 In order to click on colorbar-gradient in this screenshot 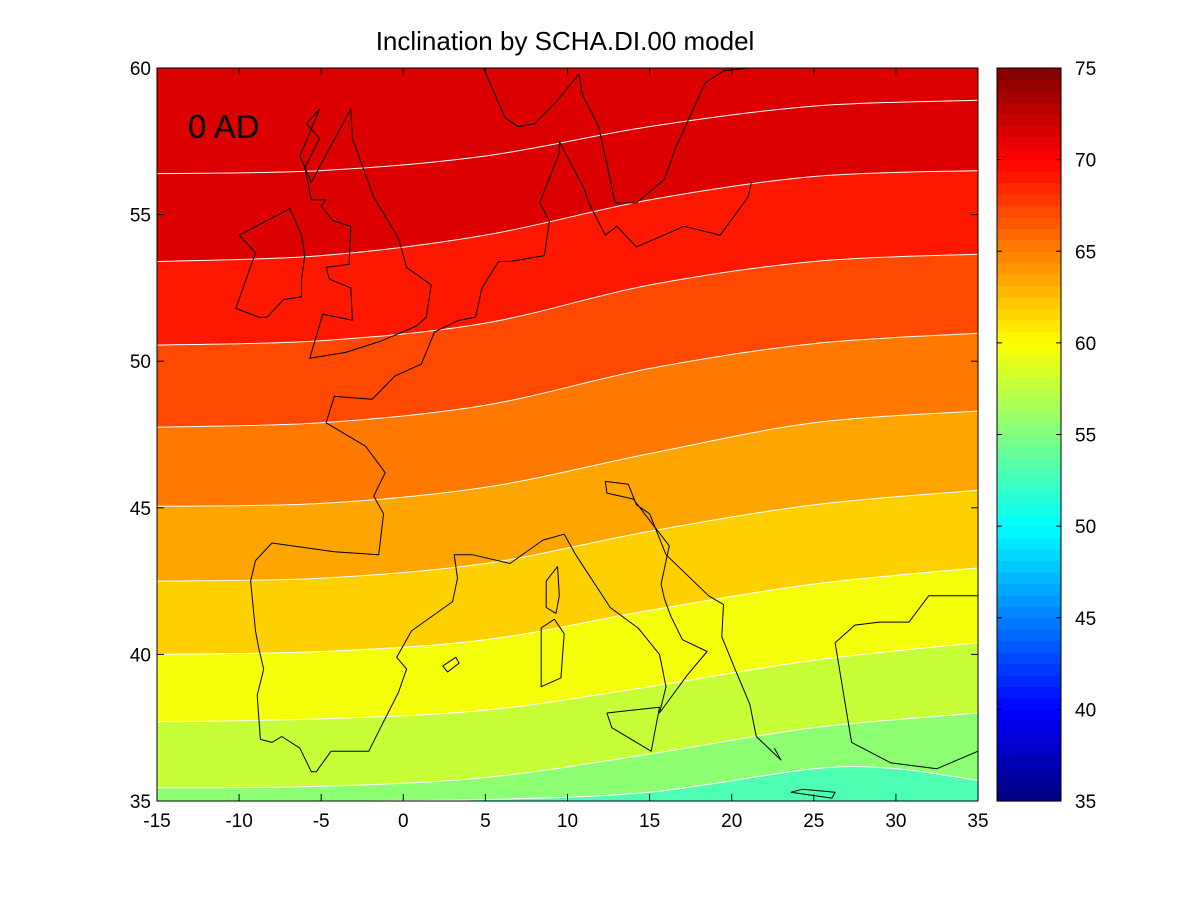, I will do `click(1029, 435)`.